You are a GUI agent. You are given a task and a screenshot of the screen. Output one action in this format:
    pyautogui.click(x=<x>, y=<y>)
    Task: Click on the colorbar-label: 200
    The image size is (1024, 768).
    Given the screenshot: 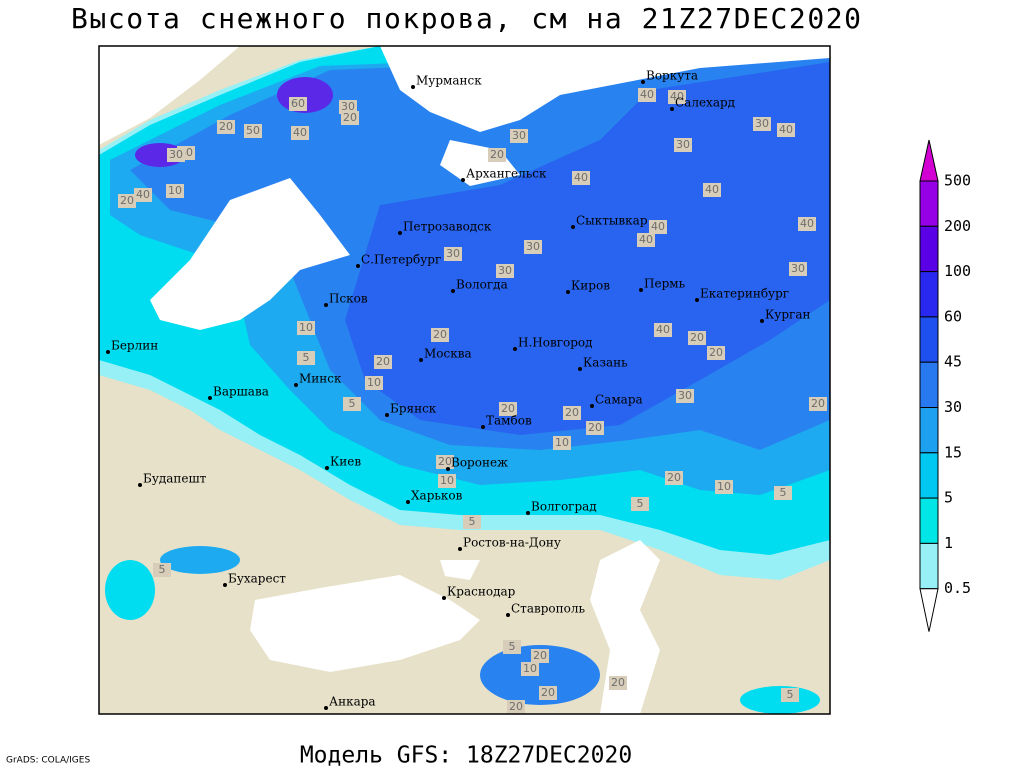 What is the action you would take?
    pyautogui.click(x=957, y=226)
    